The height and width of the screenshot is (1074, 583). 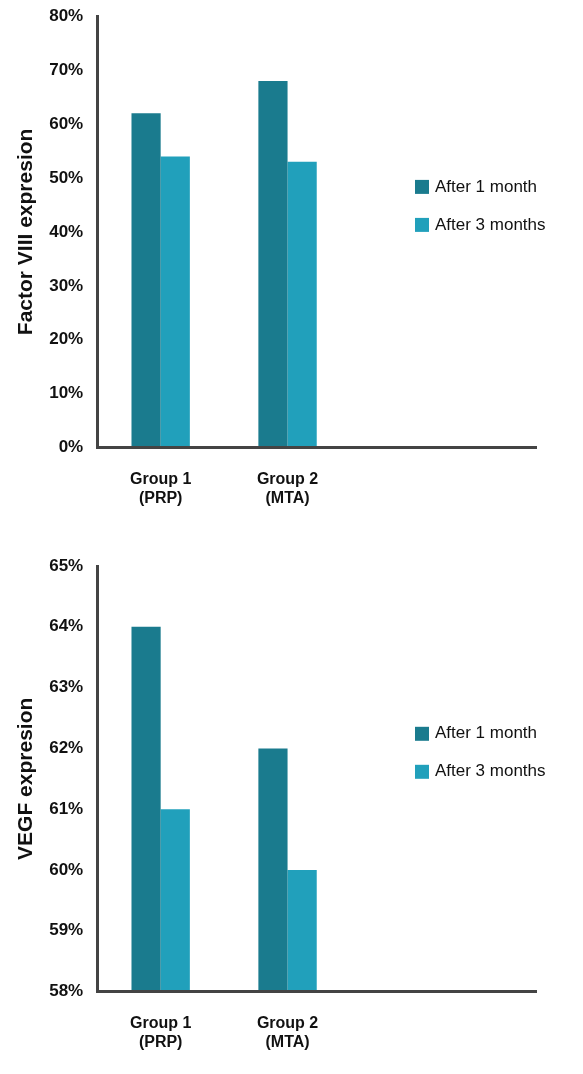 What do you see at coordinates (66, 748) in the screenshot?
I see `y-tick-label: 62%` at bounding box center [66, 748].